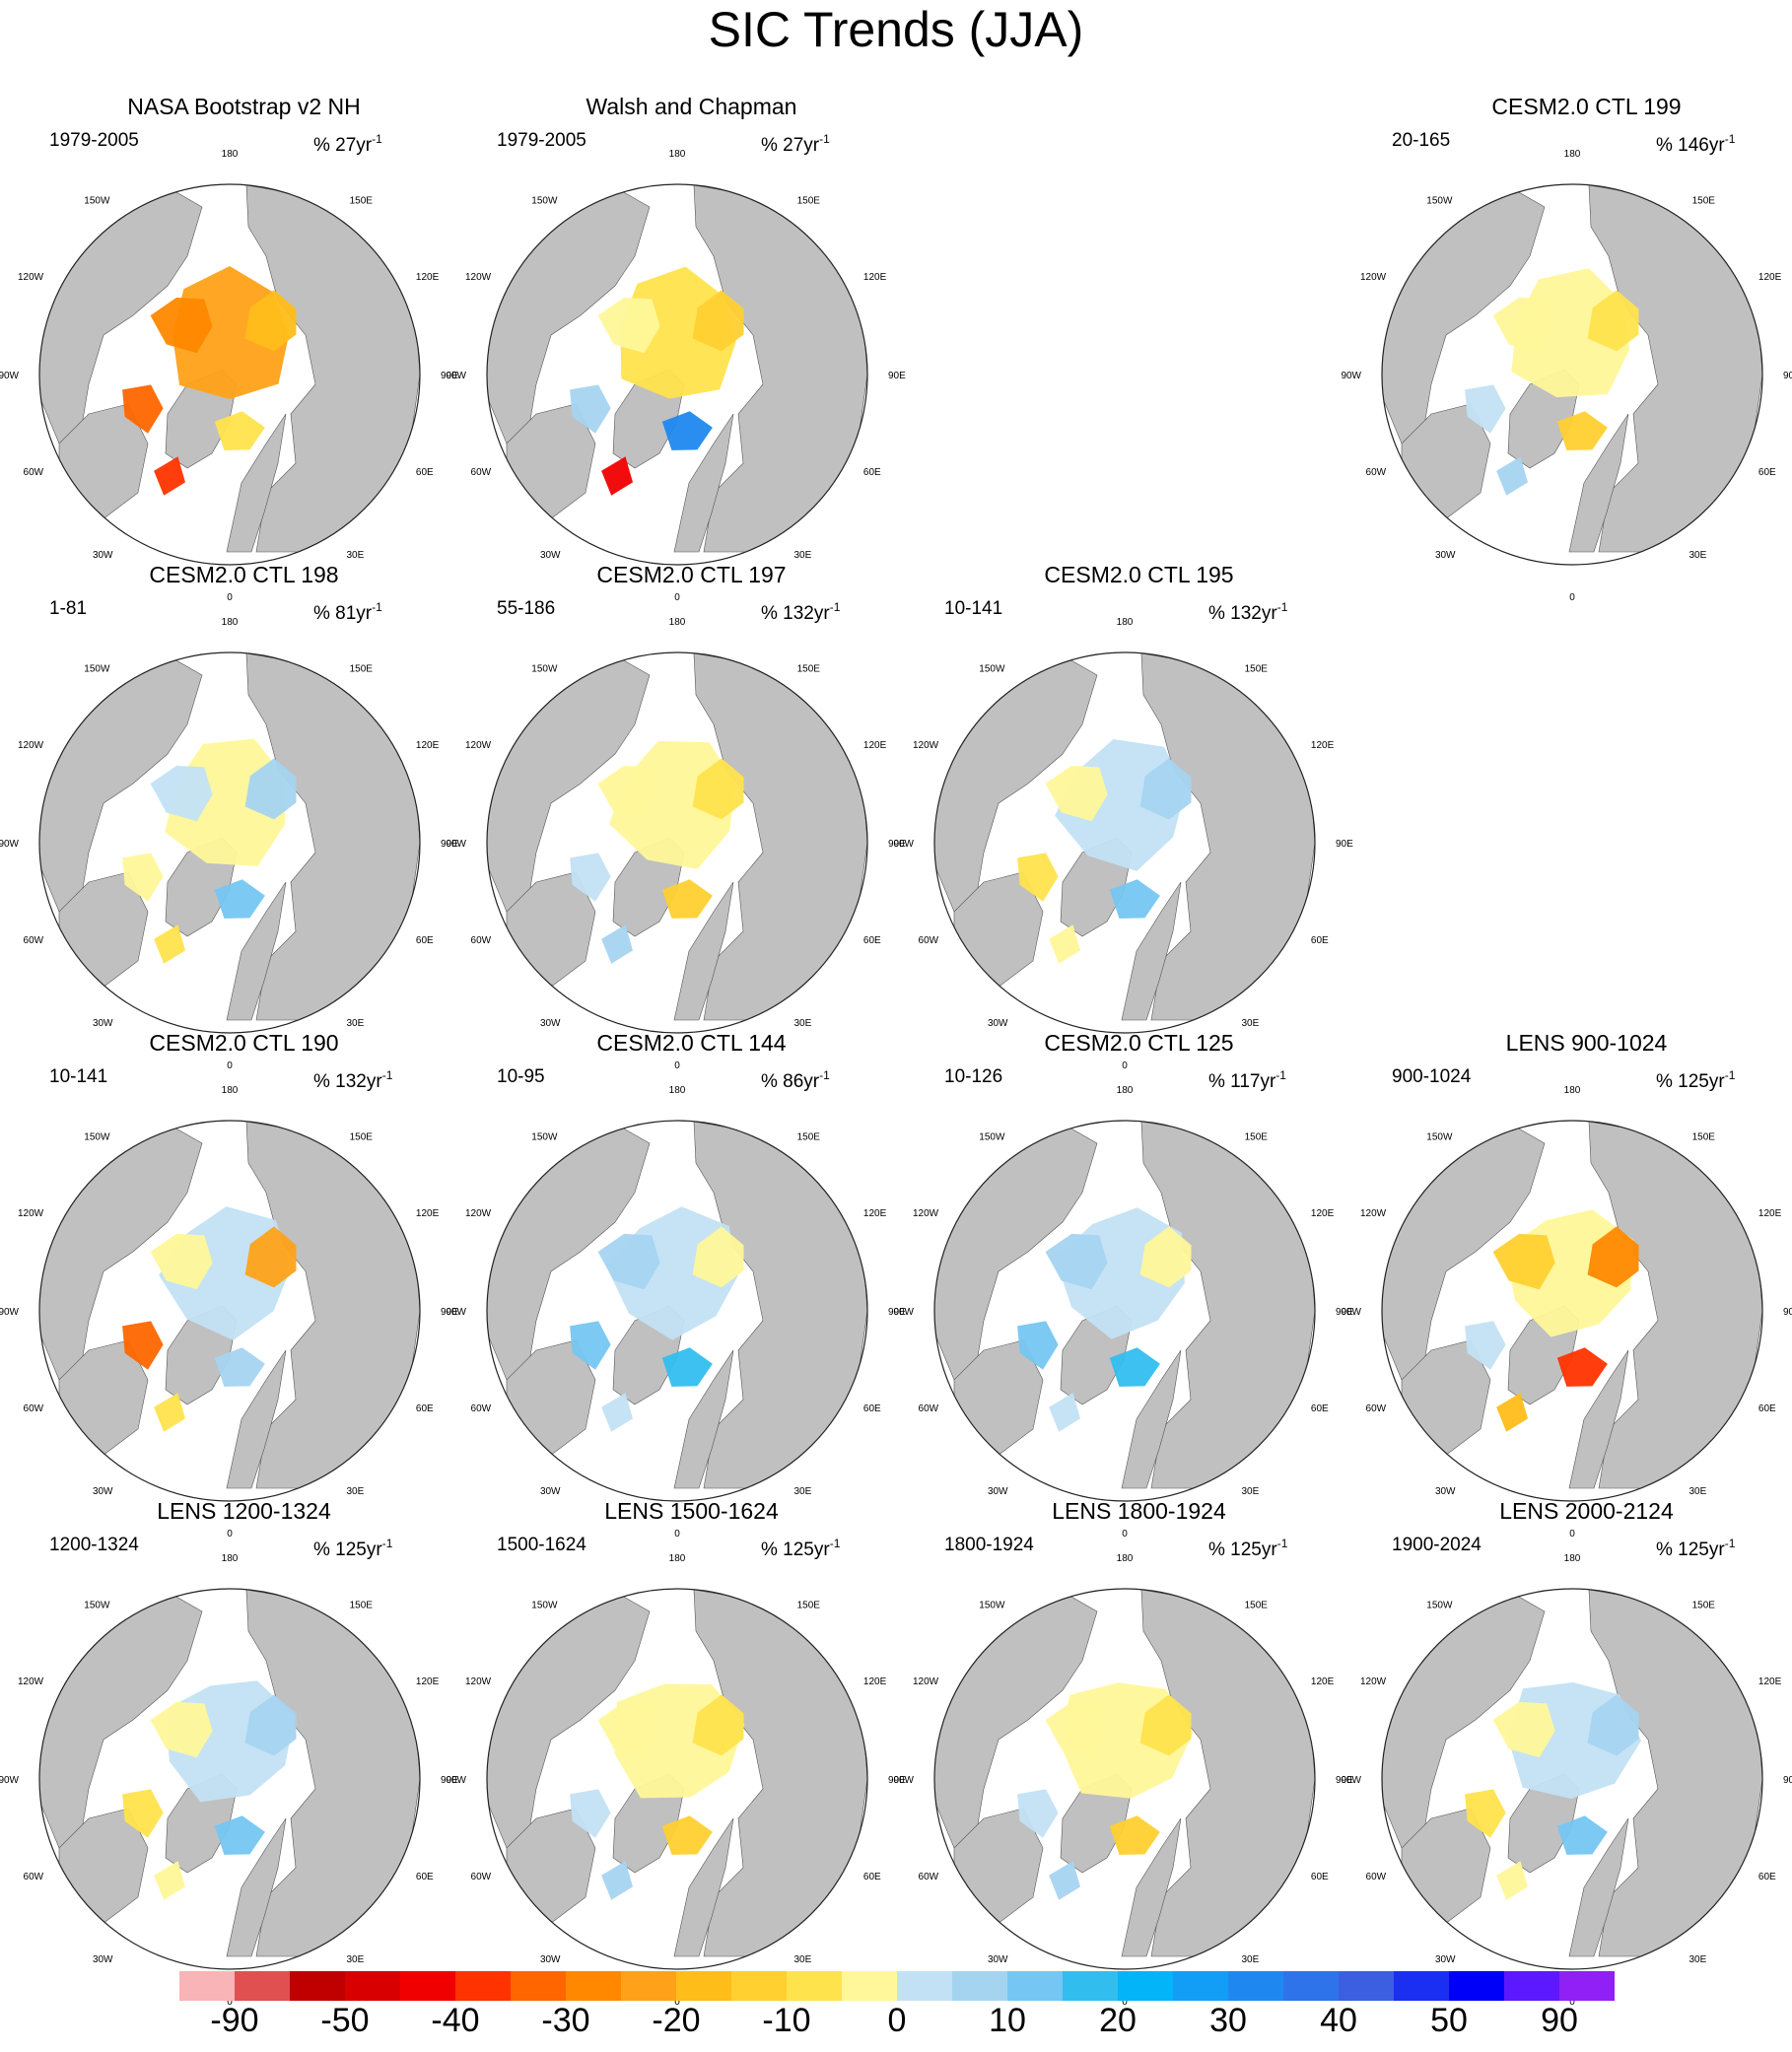 The height and width of the screenshot is (2052, 1792). I want to click on panel-trend-label: % 146yr-1, so click(1696, 144).